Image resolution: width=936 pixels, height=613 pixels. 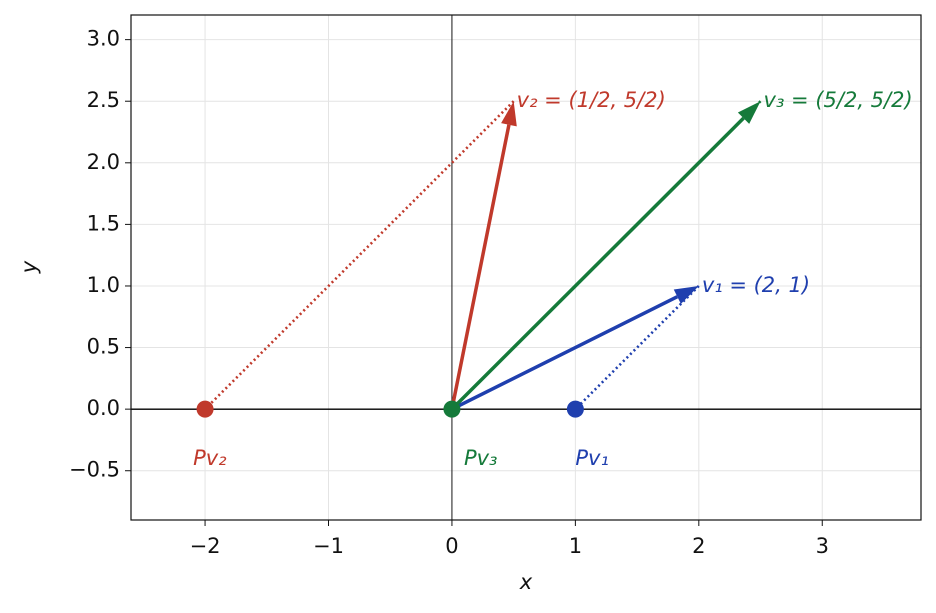 What do you see at coordinates (637, 348) in the screenshot?
I see `projection-line` at bounding box center [637, 348].